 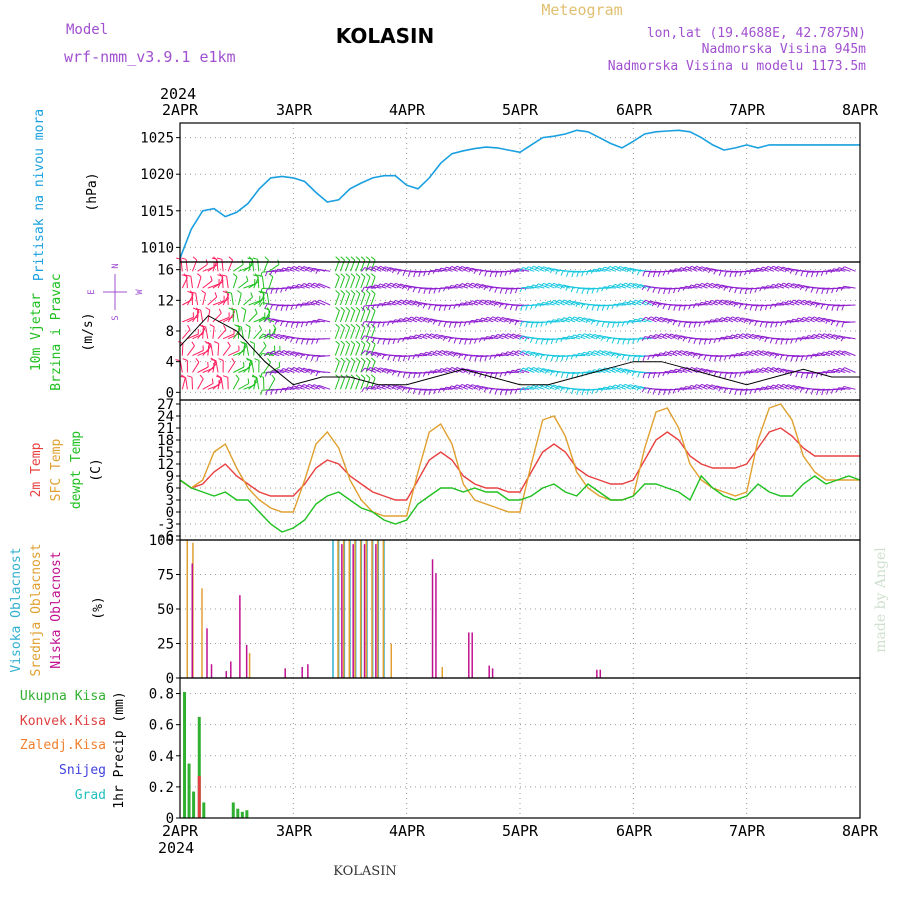 I want to click on total-rain-bar, so click(x=238, y=813).